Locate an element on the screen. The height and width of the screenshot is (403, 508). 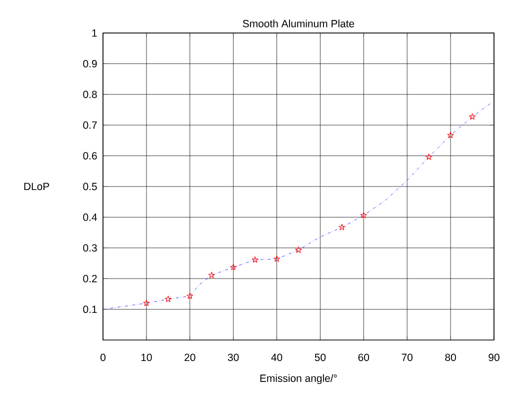
y-tick-label: 0.2 is located at coordinates (90, 278).